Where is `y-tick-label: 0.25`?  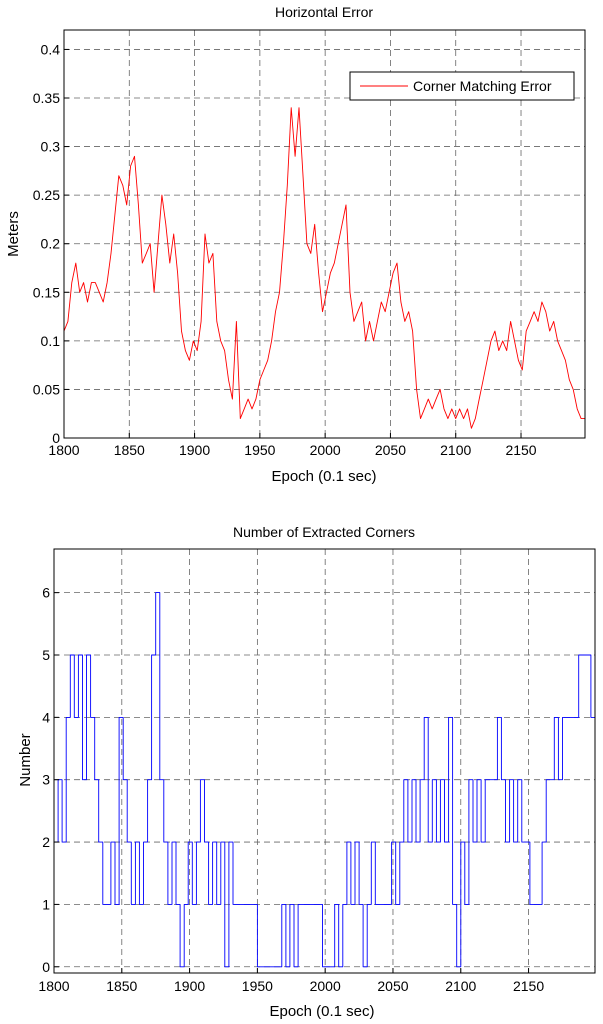
y-tick-label: 0.25 is located at coordinates (46, 195).